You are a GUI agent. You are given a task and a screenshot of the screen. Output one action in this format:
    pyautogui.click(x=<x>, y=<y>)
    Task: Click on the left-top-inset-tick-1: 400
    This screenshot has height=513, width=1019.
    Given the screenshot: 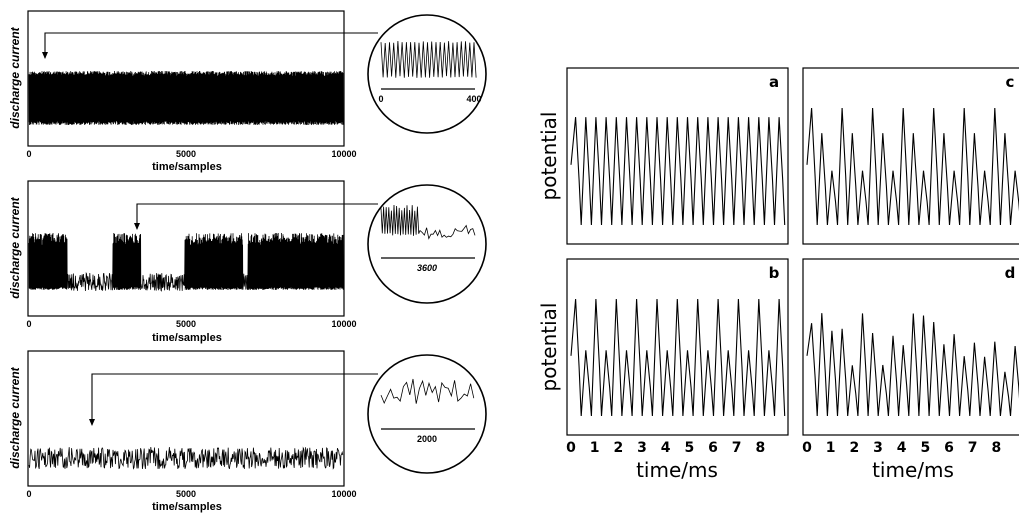 What is the action you would take?
    pyautogui.click(x=473, y=99)
    